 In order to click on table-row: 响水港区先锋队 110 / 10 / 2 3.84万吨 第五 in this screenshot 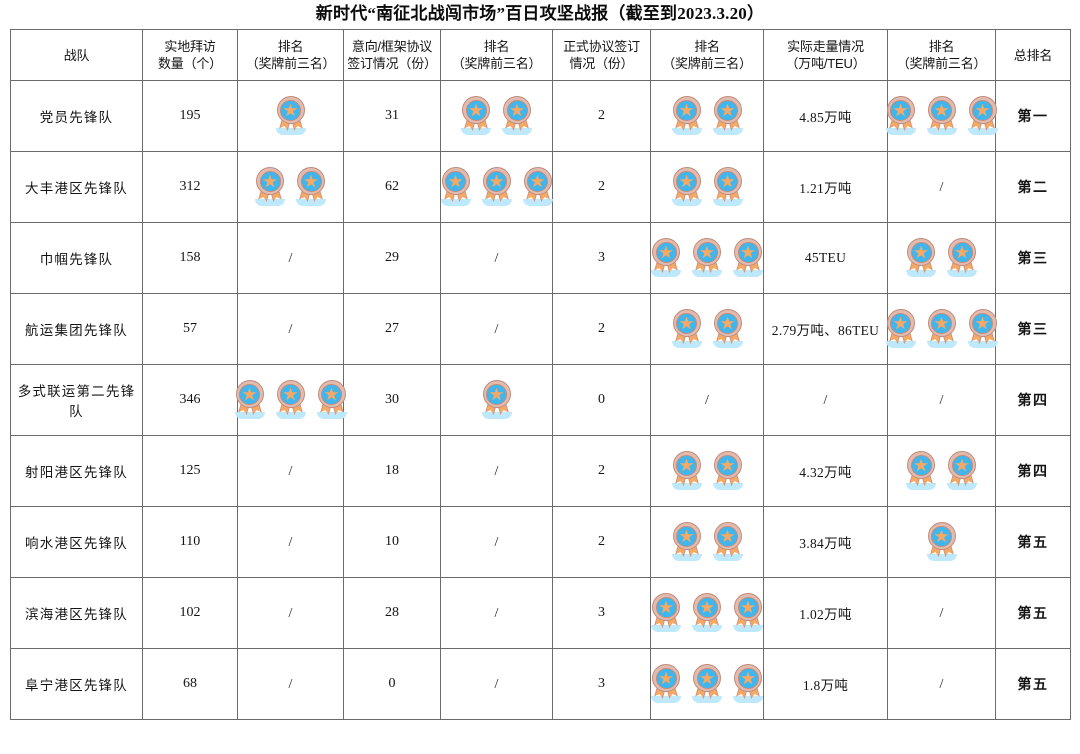, I will do `click(540, 542)`.